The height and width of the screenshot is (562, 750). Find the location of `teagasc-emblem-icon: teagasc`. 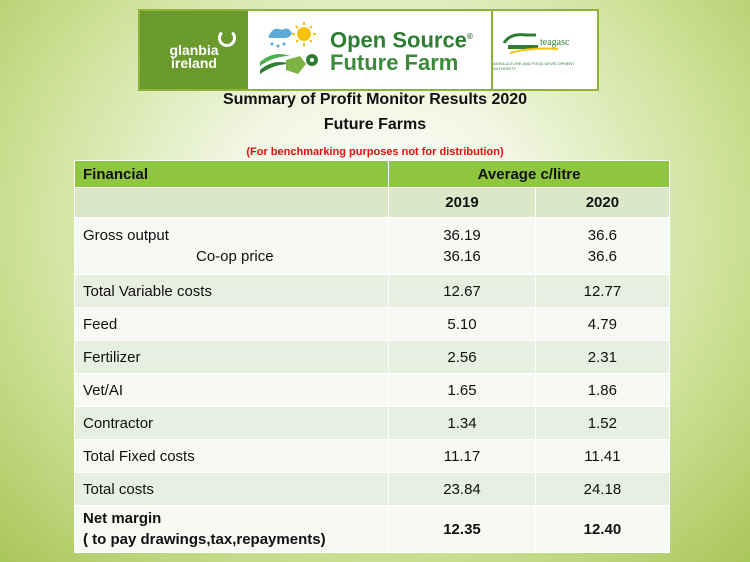

teagasc-emblem-icon: teagasc is located at coordinates (536, 43).